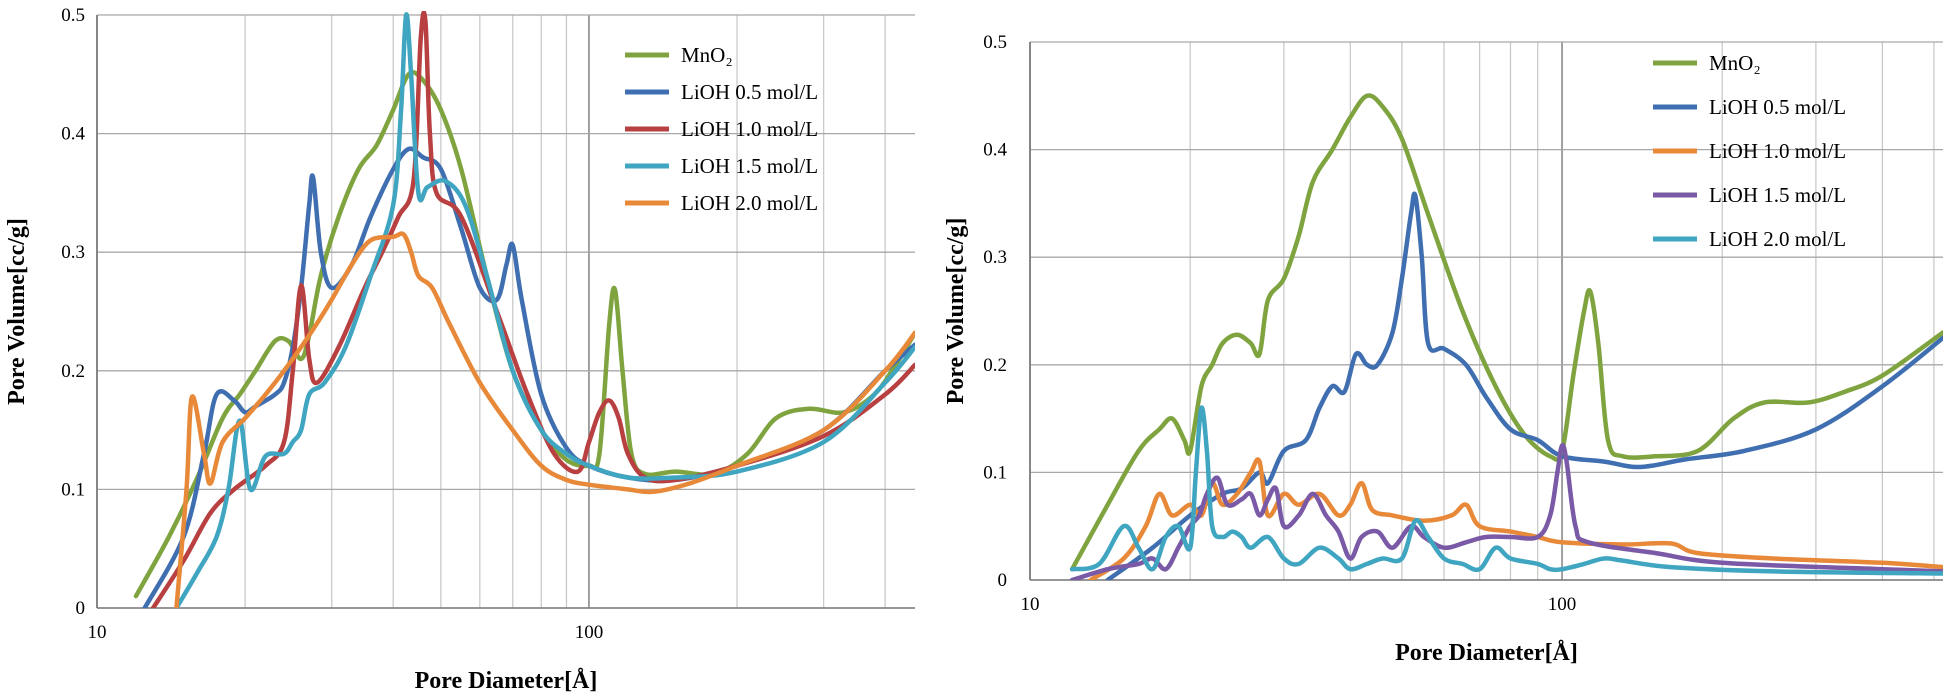 Image resolution: width=1950 pixels, height=700 pixels. Describe the element at coordinates (506, 681) in the screenshot. I see `left-x-axis-title: Pore Diameter[Å]` at that location.